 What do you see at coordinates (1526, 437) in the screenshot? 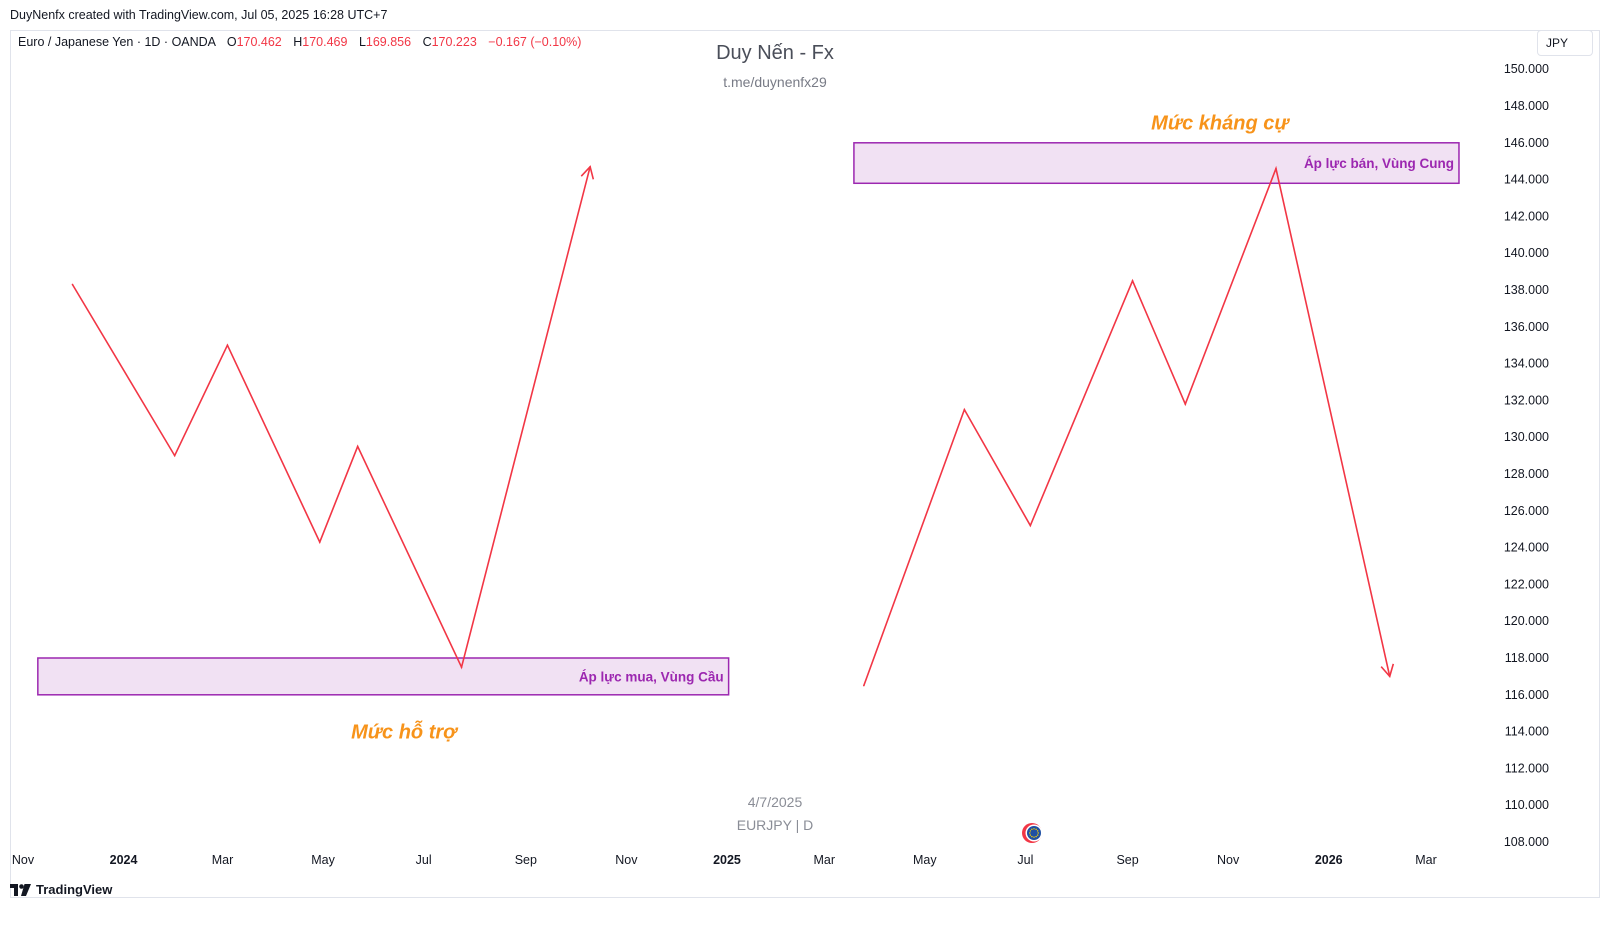
I see `y-tick-label: 130.000` at bounding box center [1526, 437].